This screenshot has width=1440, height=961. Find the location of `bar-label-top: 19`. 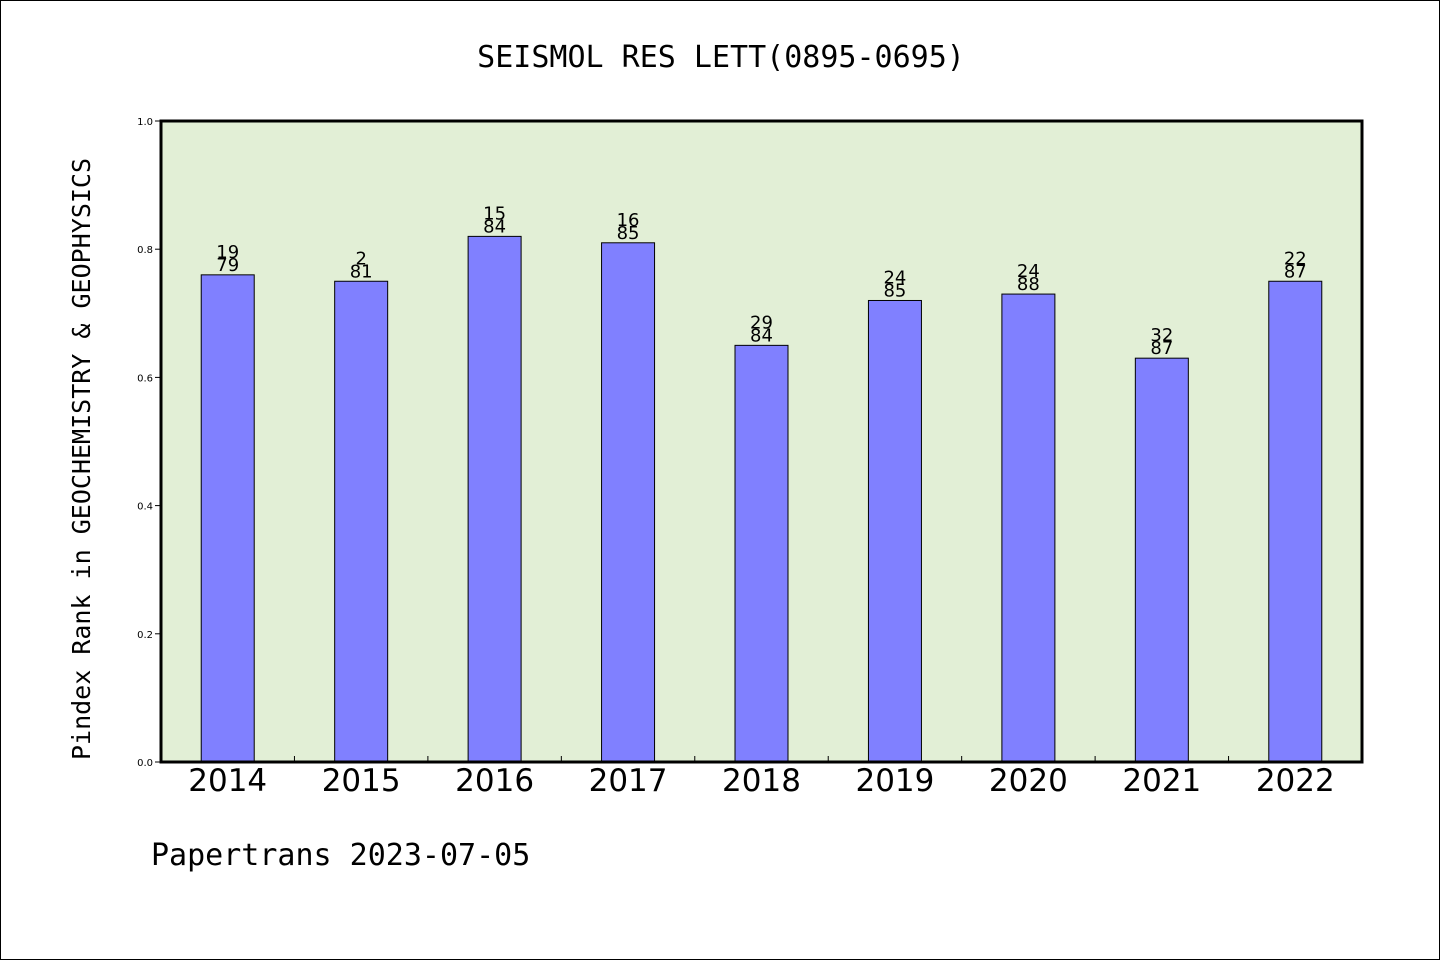

bar-label-top: 19 is located at coordinates (227, 252).